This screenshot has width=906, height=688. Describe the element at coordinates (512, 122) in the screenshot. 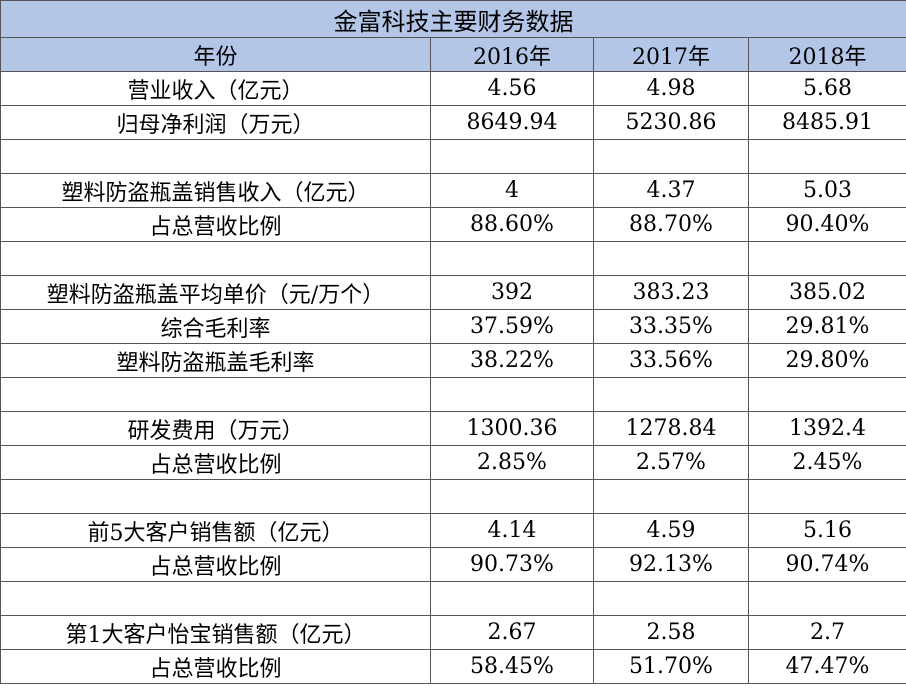

I see `cell: 8649.94` at that location.